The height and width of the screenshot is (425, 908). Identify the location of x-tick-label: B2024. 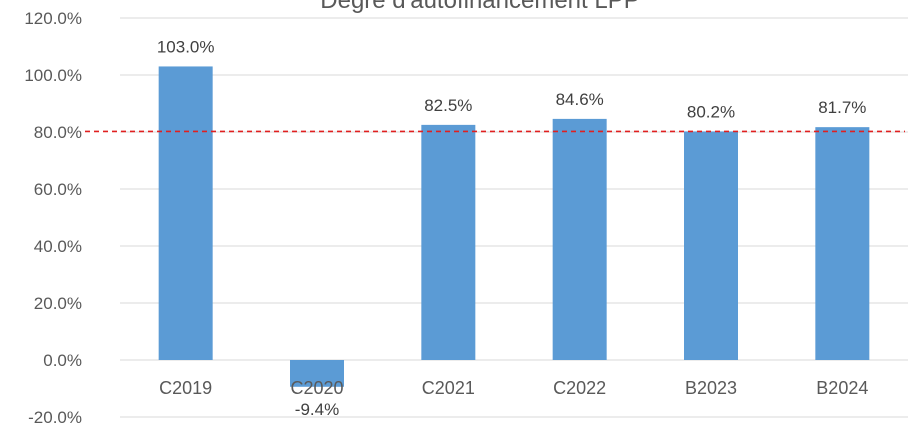
(842, 388).